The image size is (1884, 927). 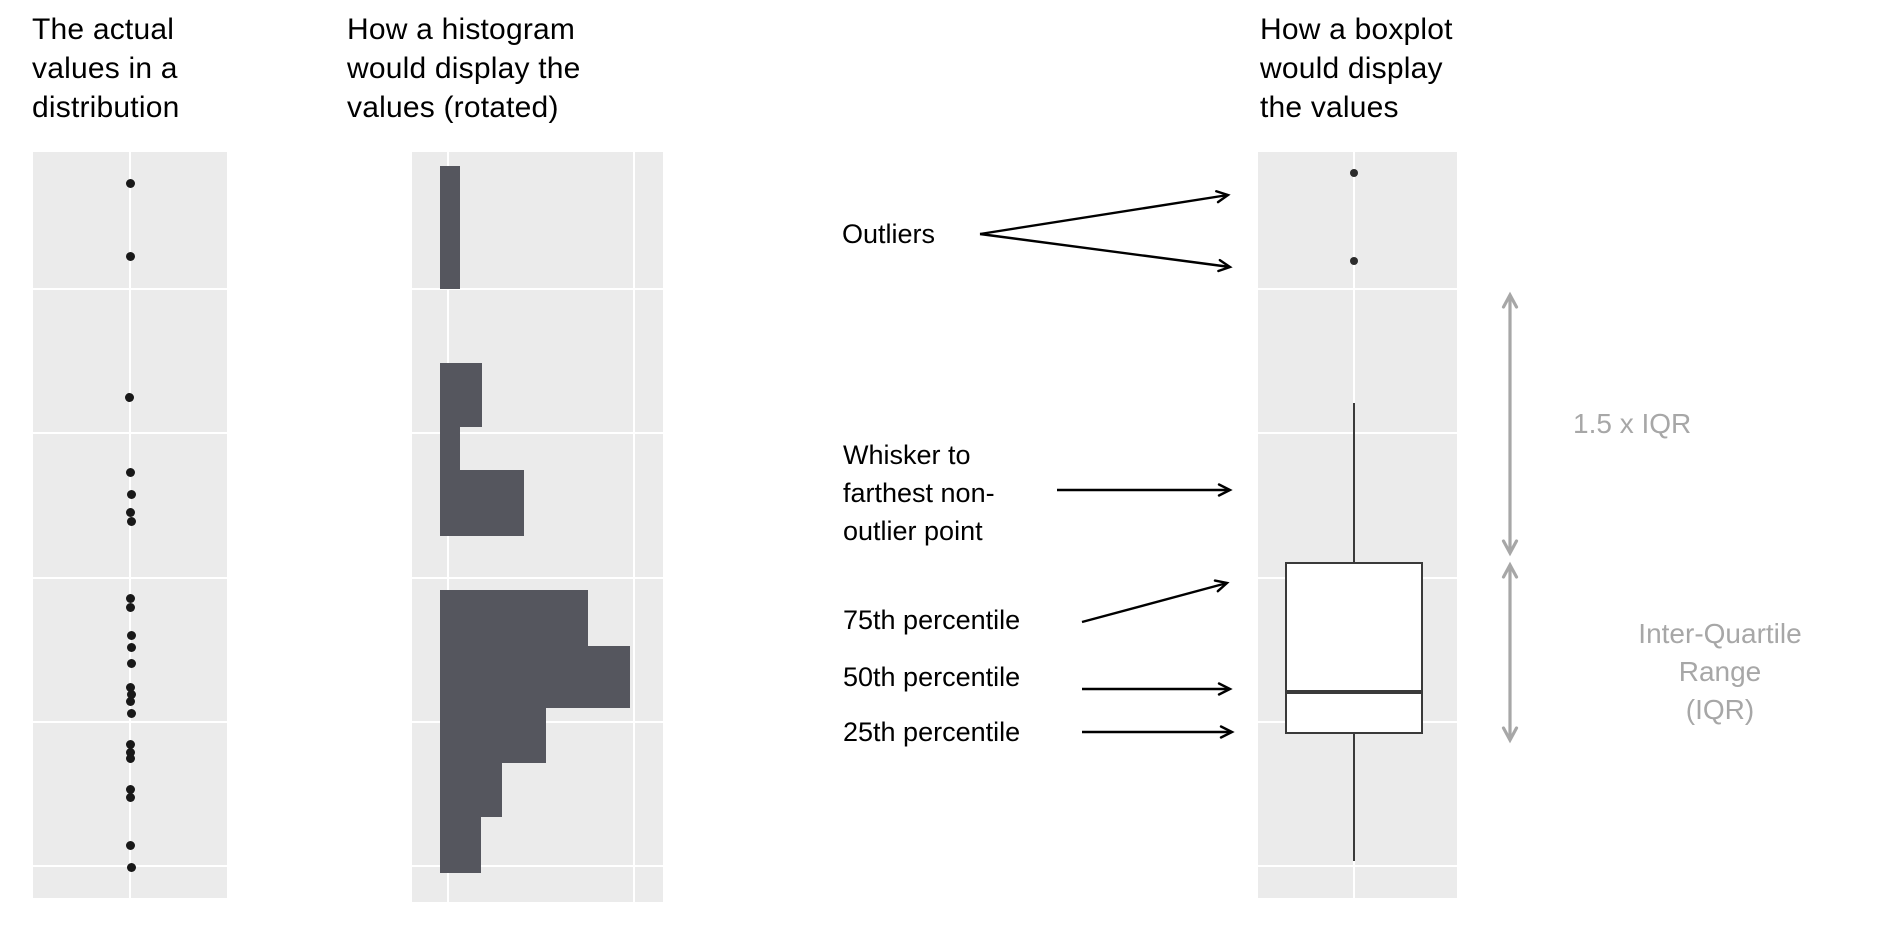 I want to click on panel-title-boxplot: How a boxplot would display the values, so click(x=1356, y=68).